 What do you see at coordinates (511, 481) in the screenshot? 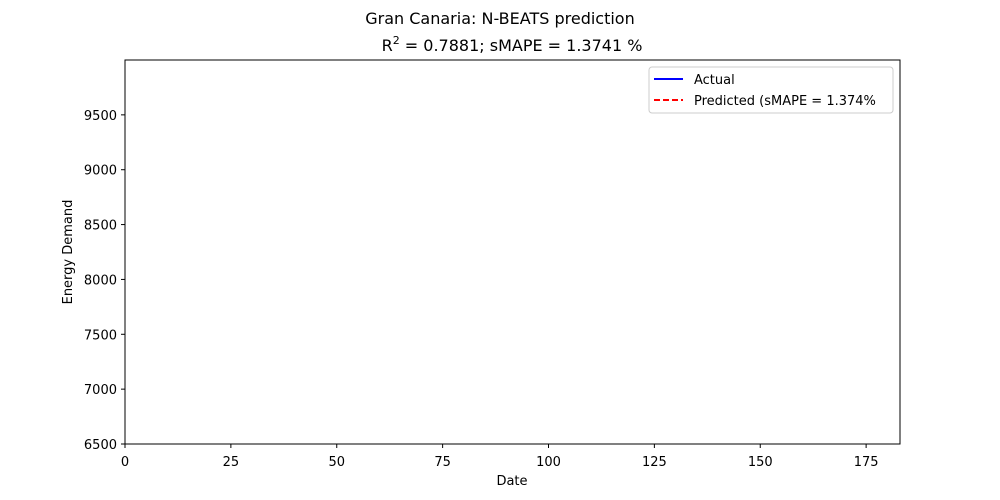
I see `x-axis-label: Date` at bounding box center [511, 481].